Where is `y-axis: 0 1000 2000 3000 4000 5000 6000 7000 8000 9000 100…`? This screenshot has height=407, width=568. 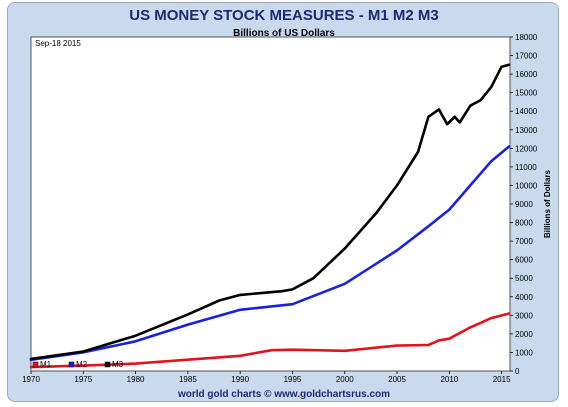 y-axis: 0 1000 2000 3000 4000 5000 6000 7000 8000 9000 100… is located at coordinates (524, 204).